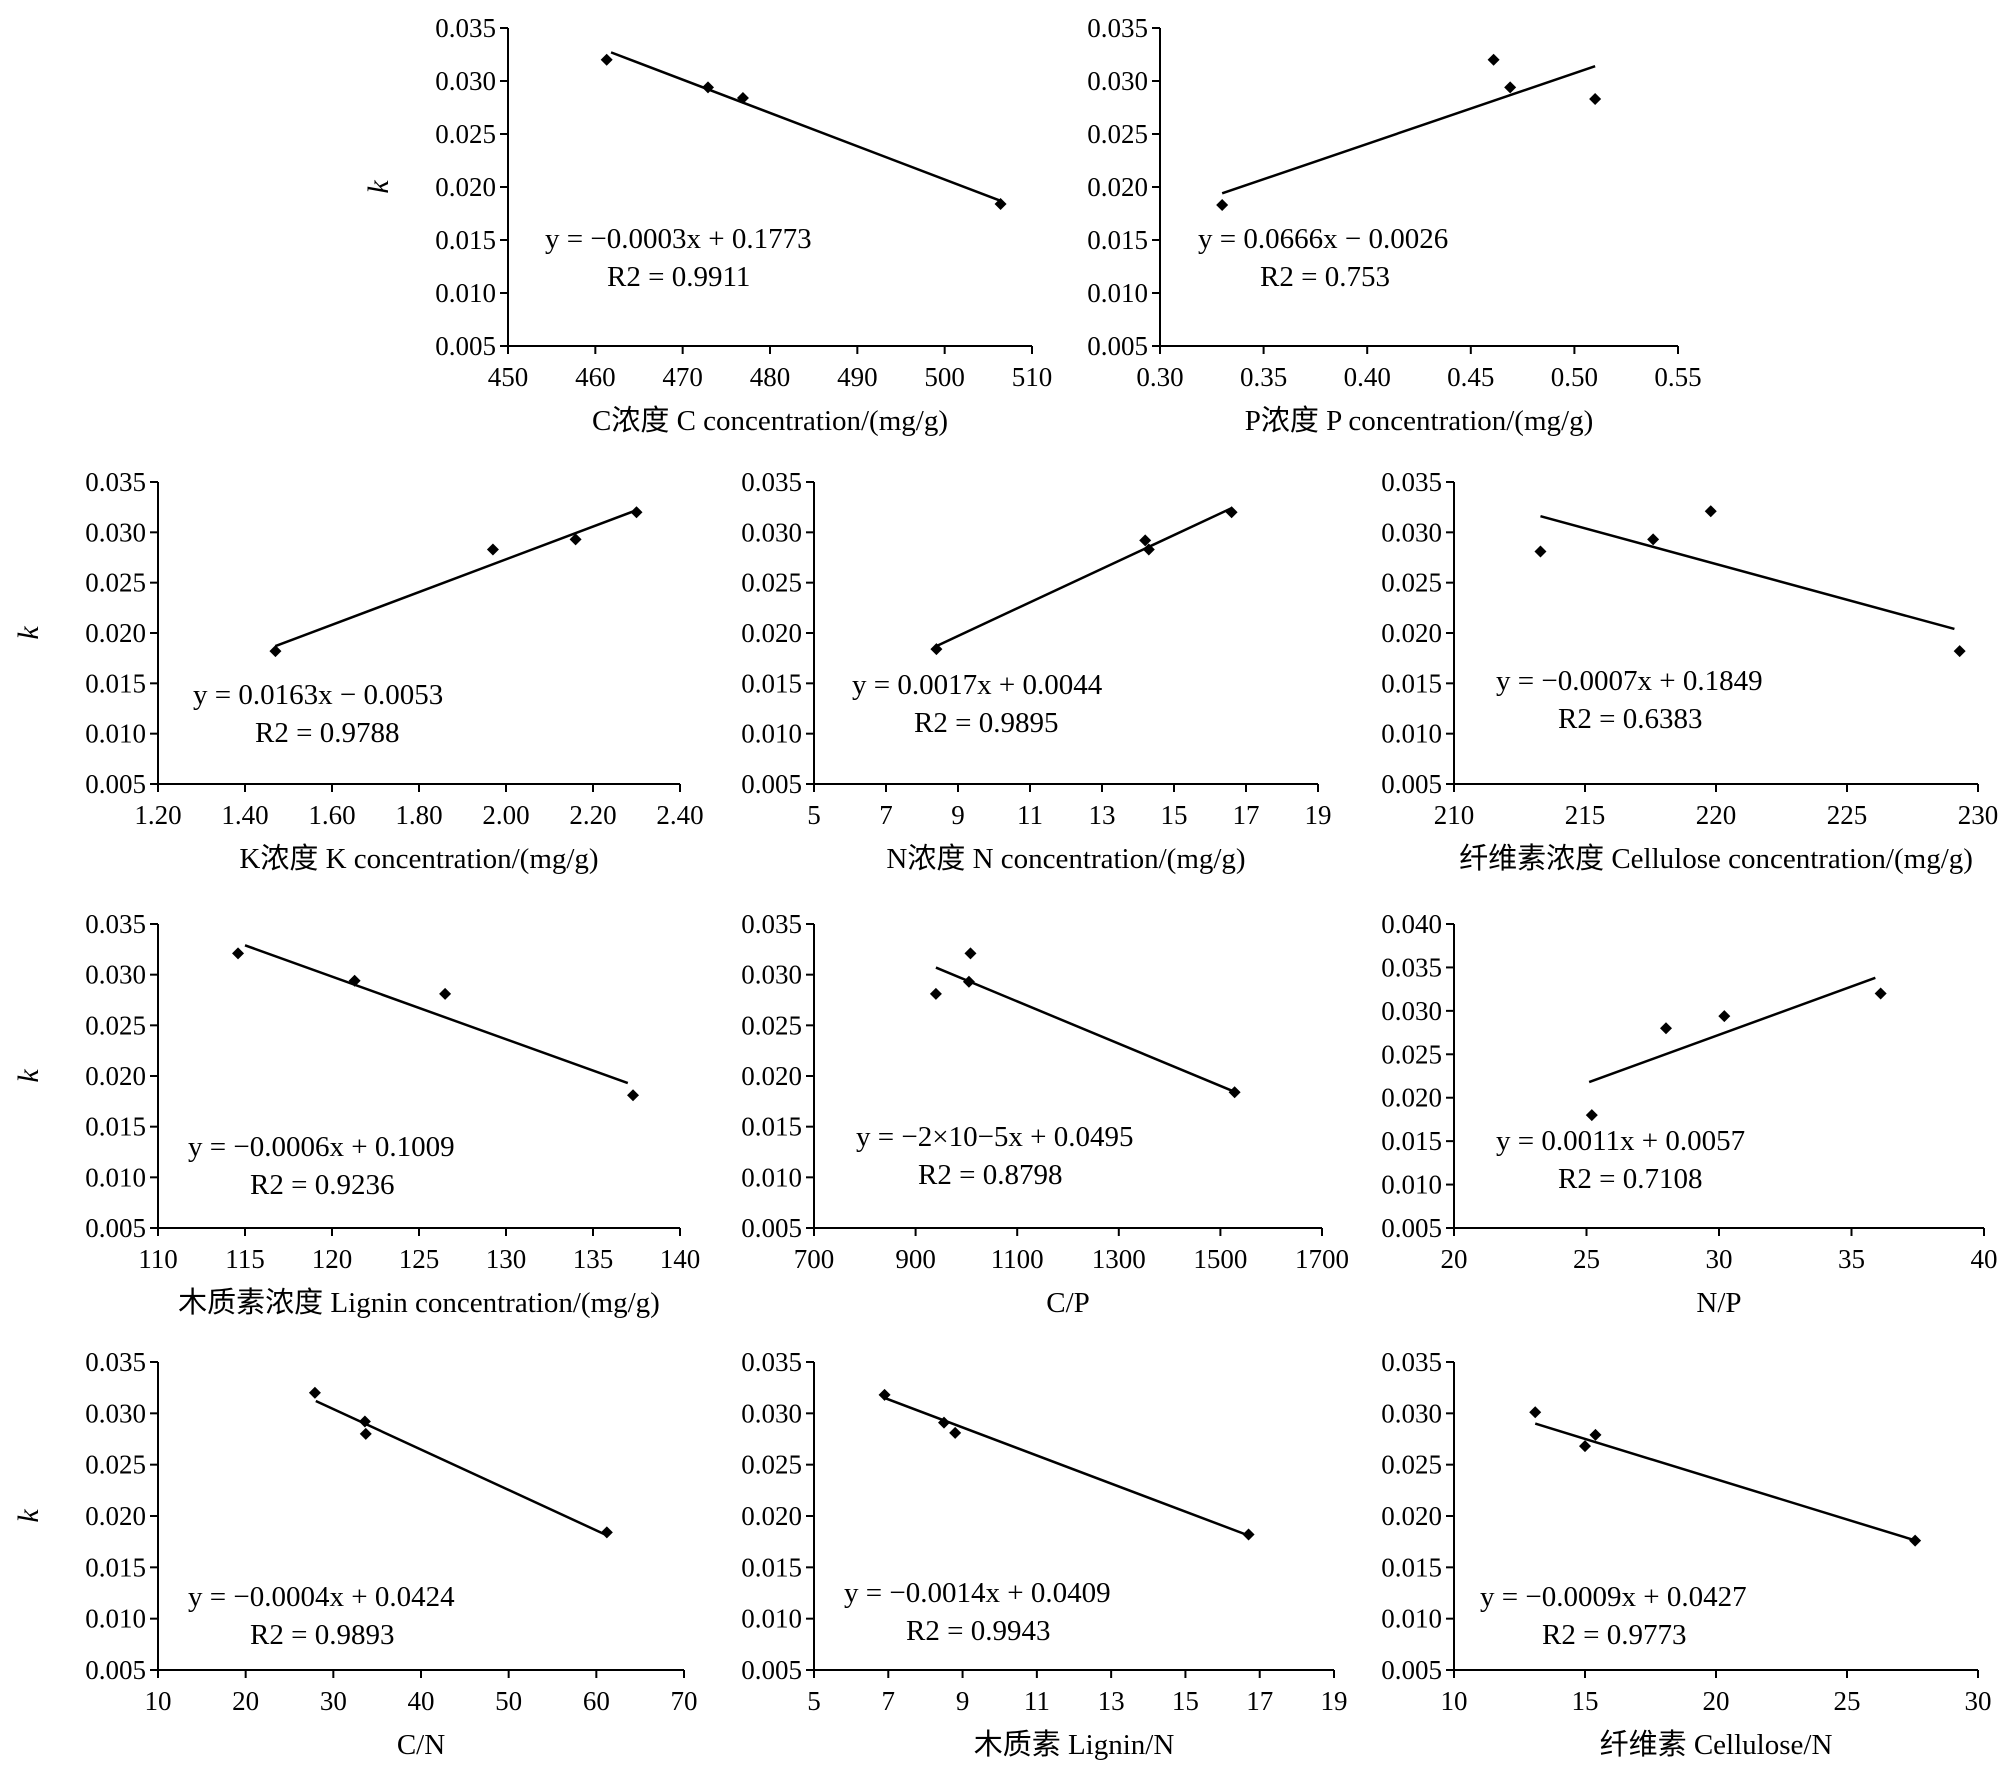  What do you see at coordinates (421, 1745) in the screenshot?
I see `x-axis-label: C/N` at bounding box center [421, 1745].